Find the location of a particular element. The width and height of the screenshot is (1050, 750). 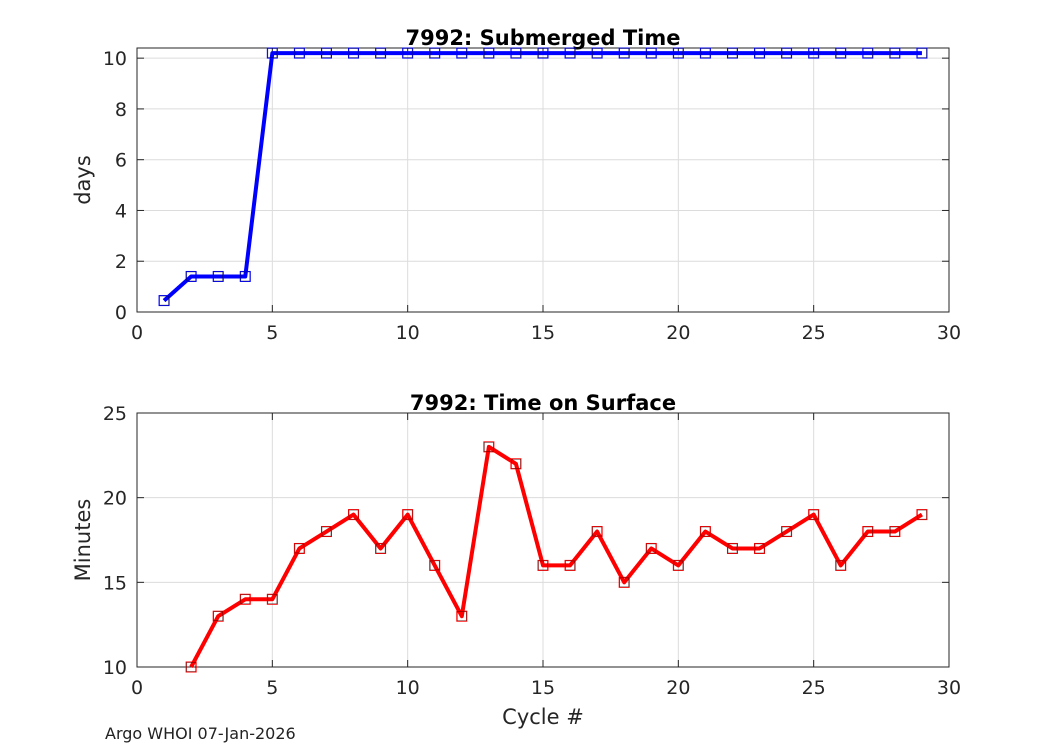

chart-title: 7992: Submerged Time is located at coordinates (542, 38).